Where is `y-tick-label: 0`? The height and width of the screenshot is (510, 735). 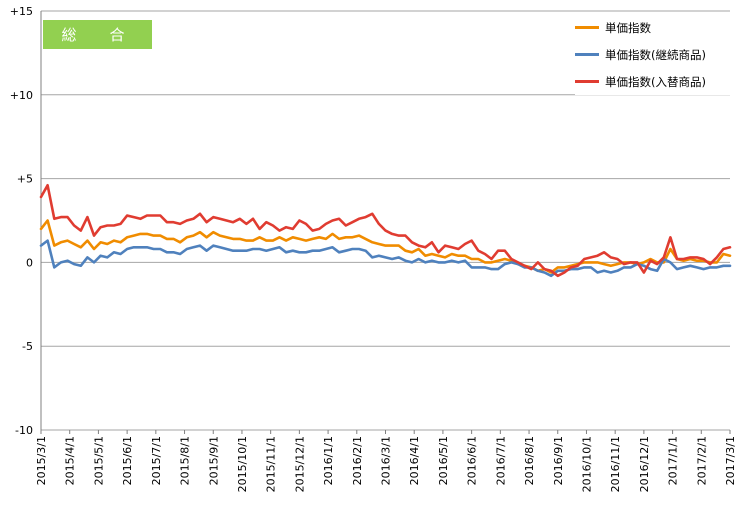 y-tick-label: 0 is located at coordinates (29, 262).